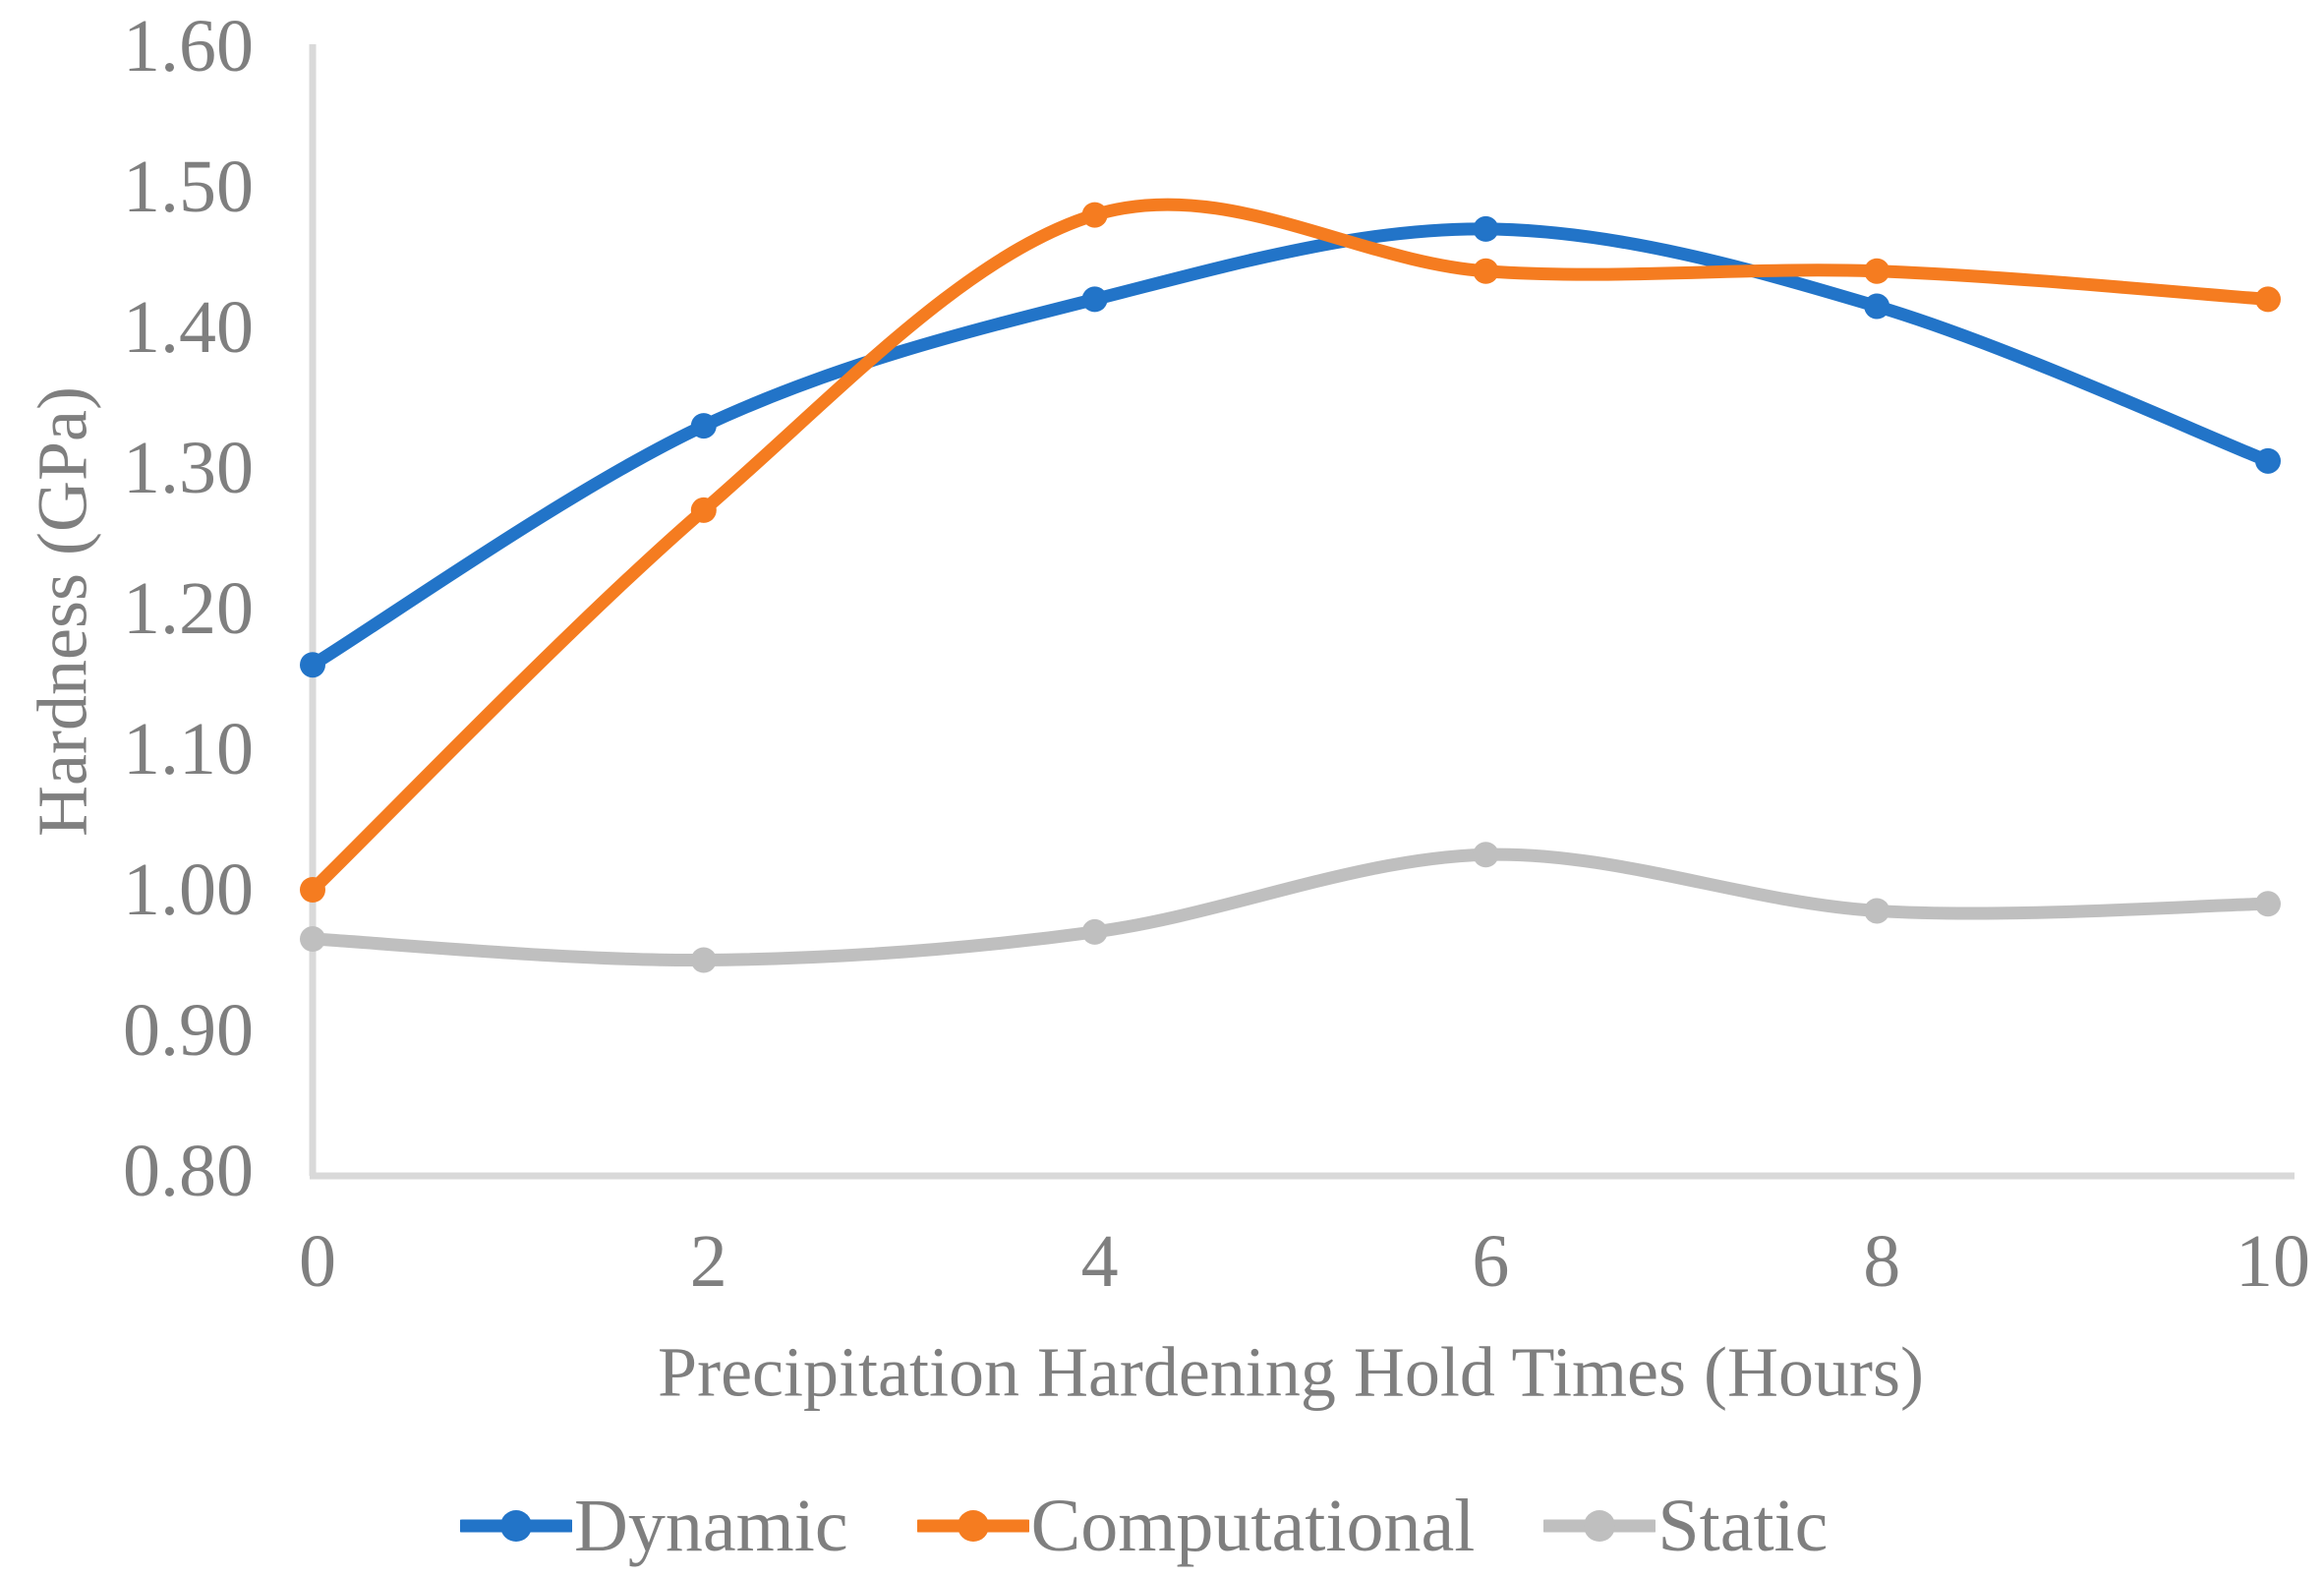 This screenshot has height=1578, width=2324. What do you see at coordinates (188, 187) in the screenshot?
I see `y-tick-label: 1.50` at bounding box center [188, 187].